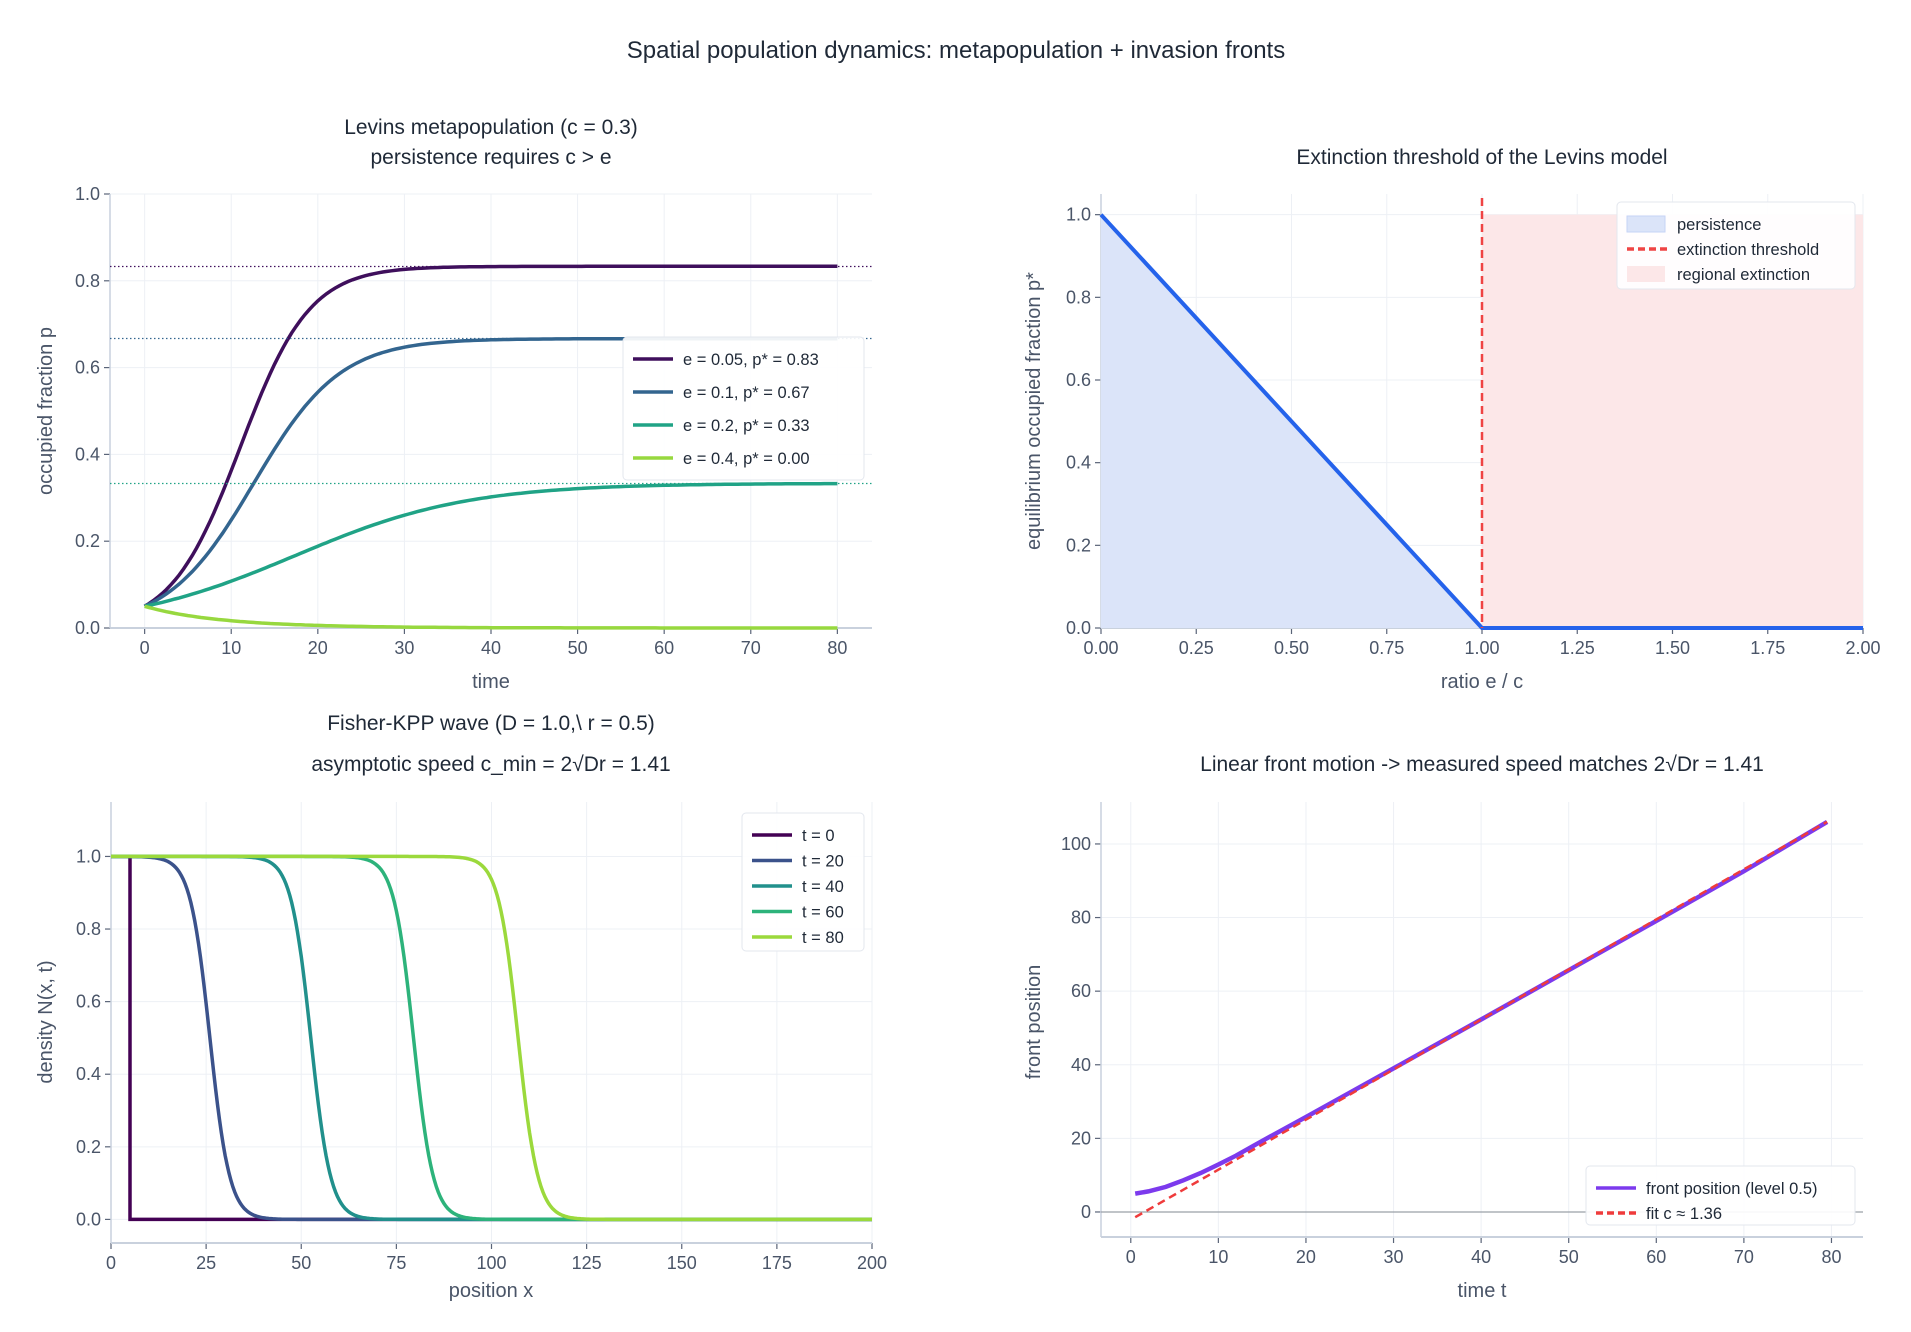 This screenshot has width=1911, height=1332. What do you see at coordinates (751, 360) in the screenshot?
I see `legend-label: e = 0.05, p* = 0.83` at bounding box center [751, 360].